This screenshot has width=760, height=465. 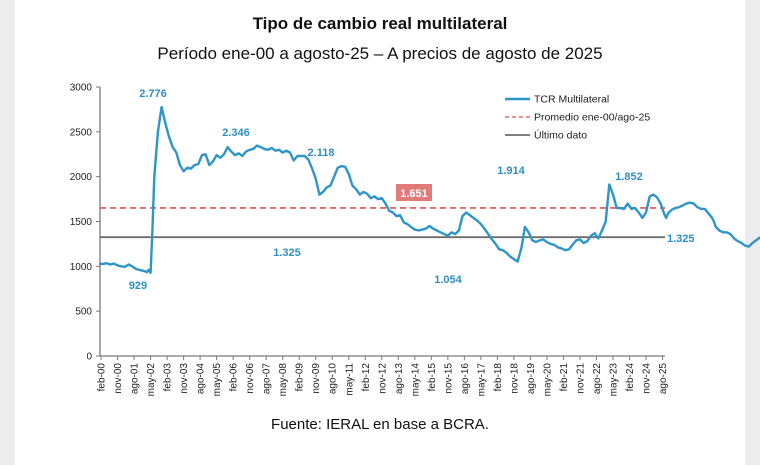 I want to click on y-tick-label: 0, so click(x=89, y=357).